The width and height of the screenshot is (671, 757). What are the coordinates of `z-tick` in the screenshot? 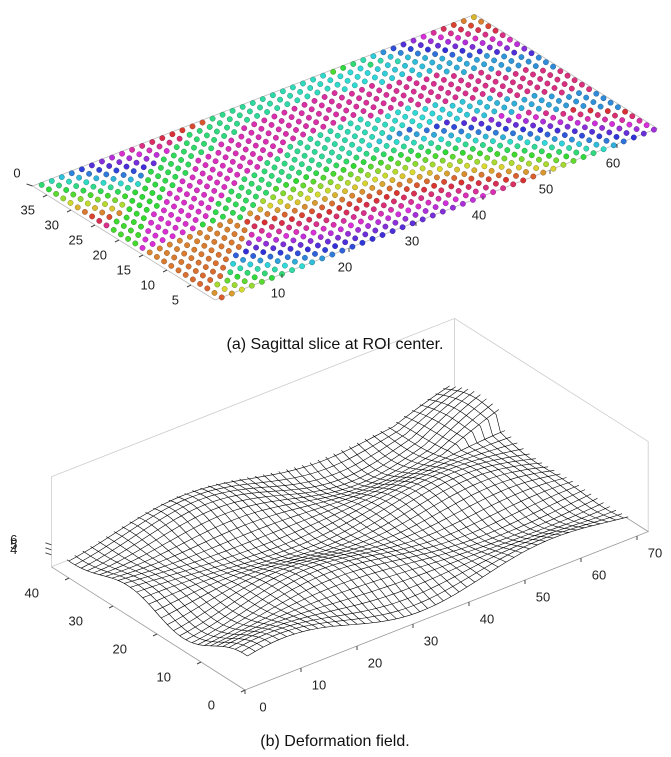 It's located at (48, 549).